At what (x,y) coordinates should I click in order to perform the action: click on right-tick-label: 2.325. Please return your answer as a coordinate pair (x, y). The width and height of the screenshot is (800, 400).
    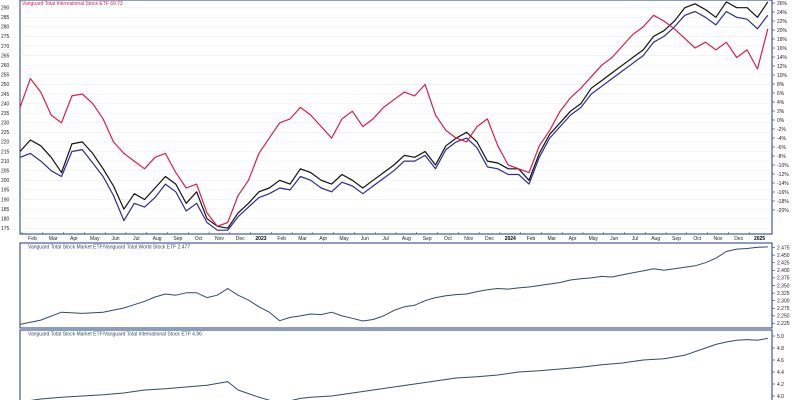
    Looking at the image, I should click on (783, 294).